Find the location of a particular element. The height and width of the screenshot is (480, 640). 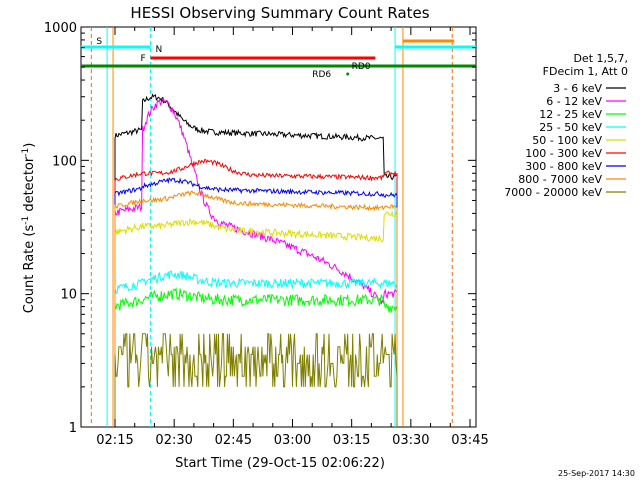

x-tick-label: 03:30 is located at coordinates (410, 440).